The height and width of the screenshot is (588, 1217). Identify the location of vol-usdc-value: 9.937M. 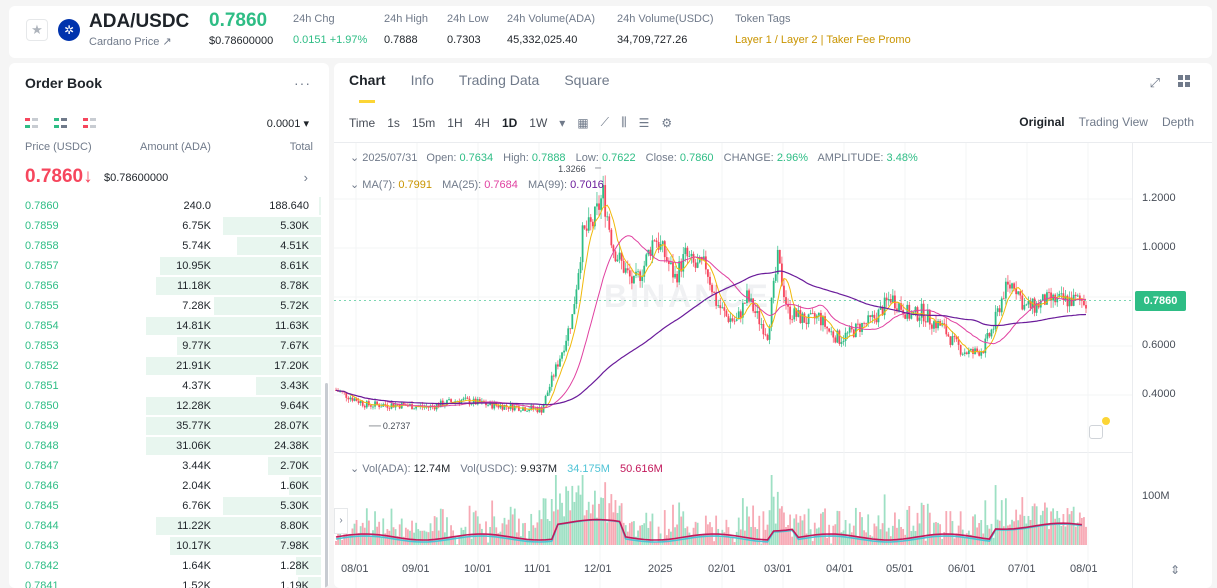
(539, 469).